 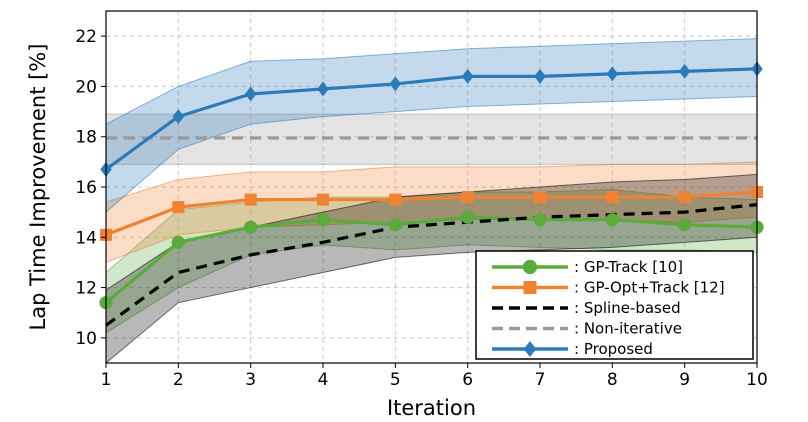 What do you see at coordinates (627, 308) in the screenshot?
I see `legend-label-spline-based: : Spline-based` at bounding box center [627, 308].